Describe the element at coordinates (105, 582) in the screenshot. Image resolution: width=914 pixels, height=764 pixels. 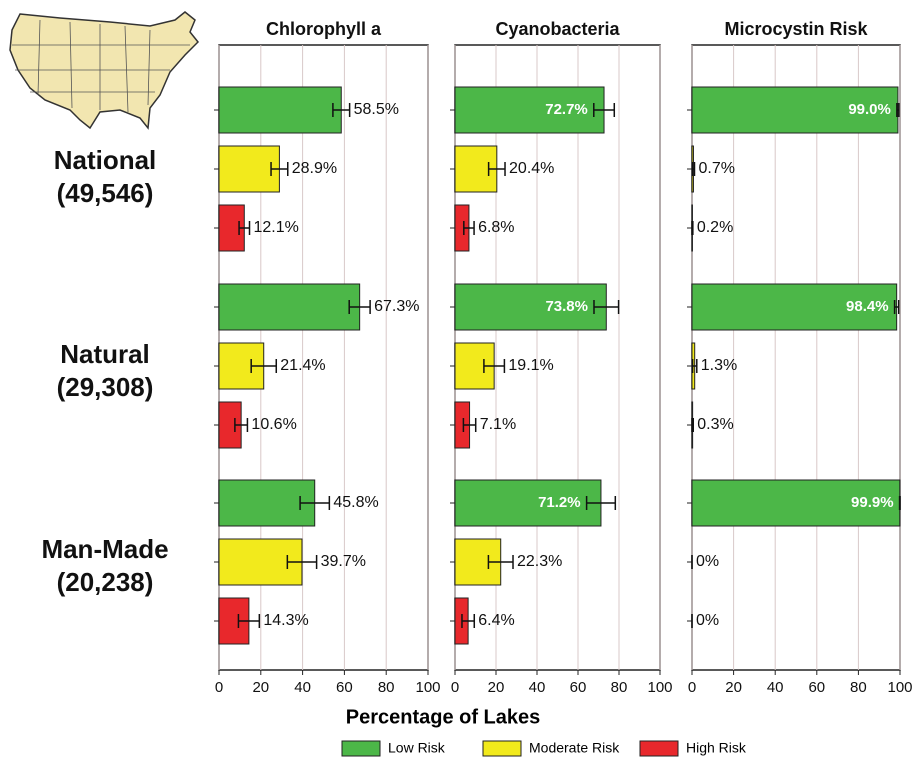
I see `group-count: (20,238)` at that location.